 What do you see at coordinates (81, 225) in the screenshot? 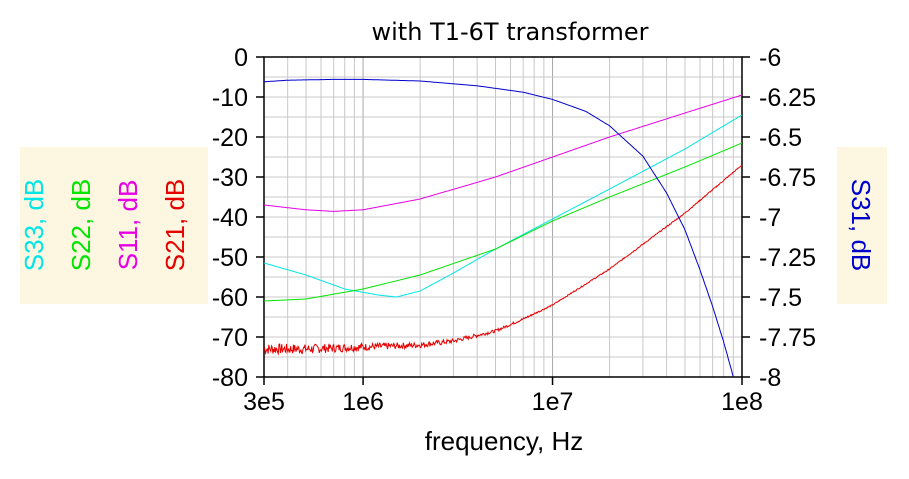
I see `left-axis-label: S22, dB` at bounding box center [81, 225].